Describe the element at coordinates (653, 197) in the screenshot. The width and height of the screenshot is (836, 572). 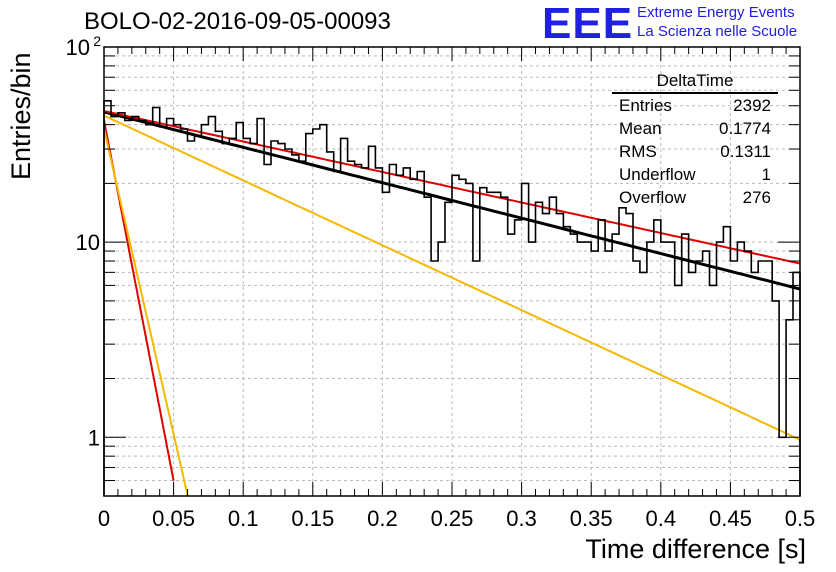
I see `stats-label: Overflow` at that location.